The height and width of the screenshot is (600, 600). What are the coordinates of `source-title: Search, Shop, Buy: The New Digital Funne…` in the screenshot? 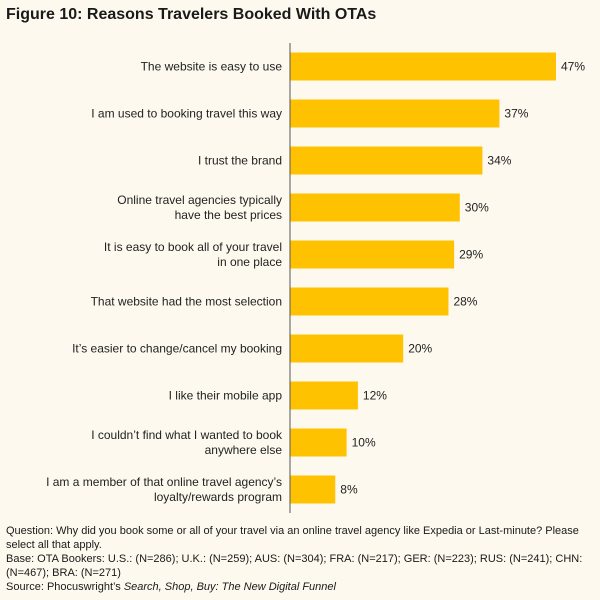 It's located at (229, 587).